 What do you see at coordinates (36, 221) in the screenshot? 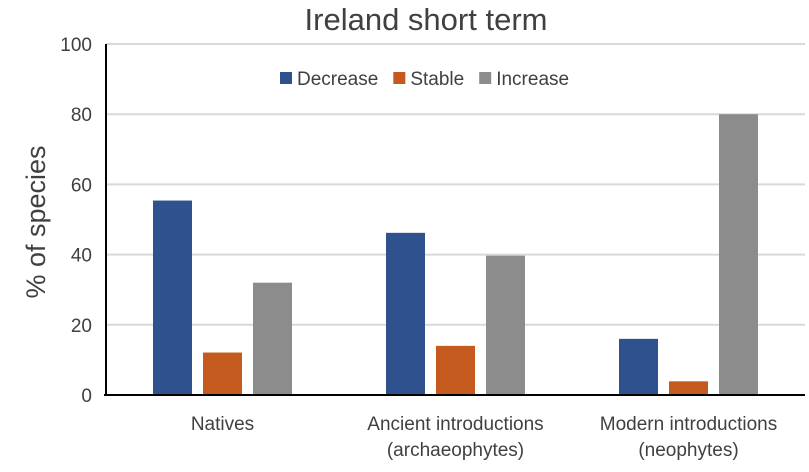
I see `y-axis-label: % of species` at bounding box center [36, 221].